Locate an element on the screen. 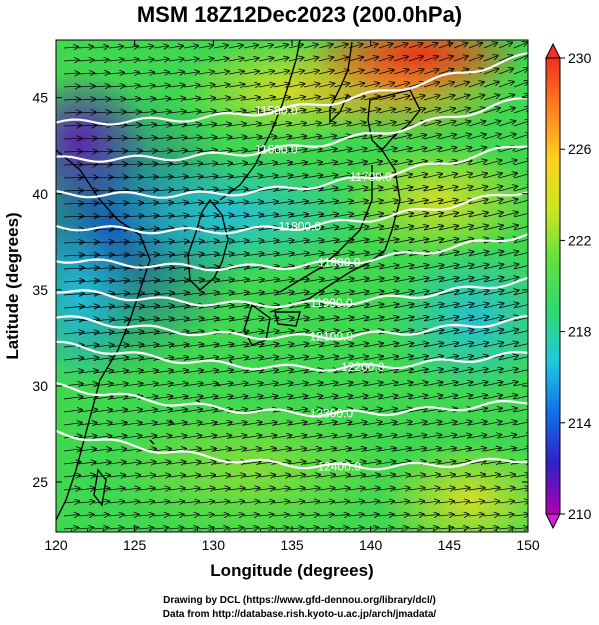 This screenshot has height=625, width=599. y-axis-title: Latitude (degrees) is located at coordinates (12, 285).